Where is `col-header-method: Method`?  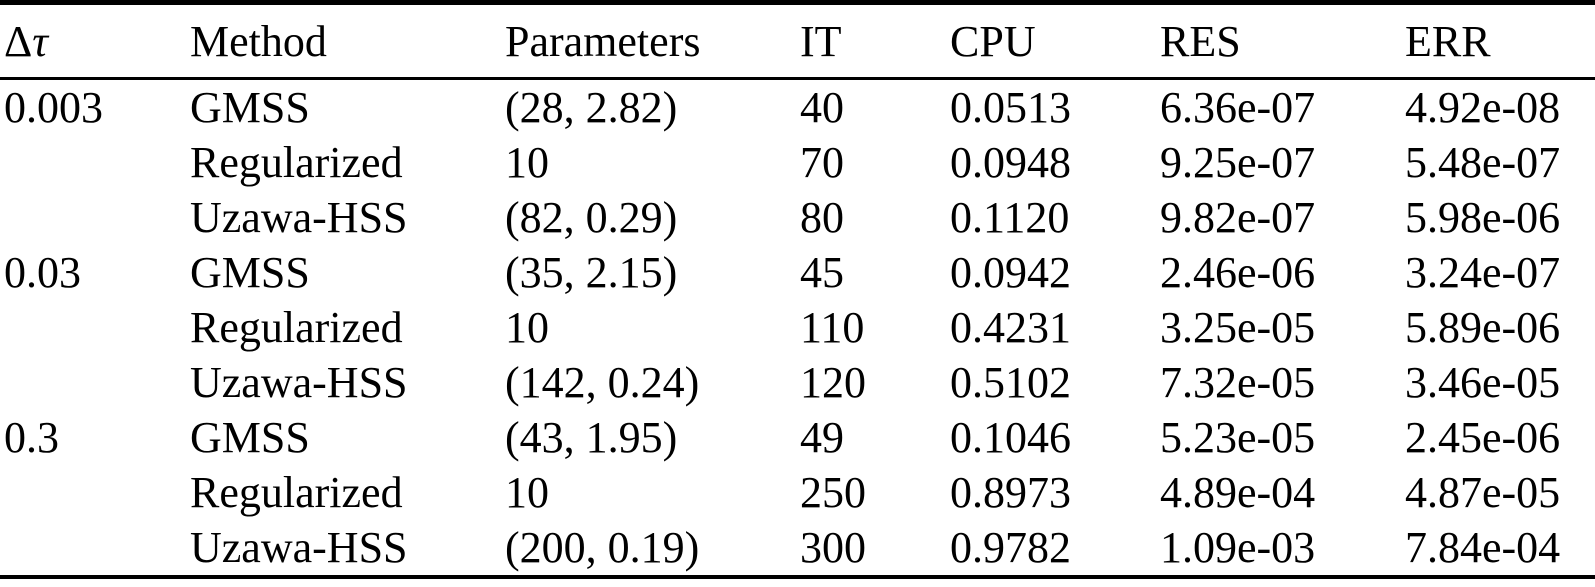
col-header-method: Method is located at coordinates (347, 41).